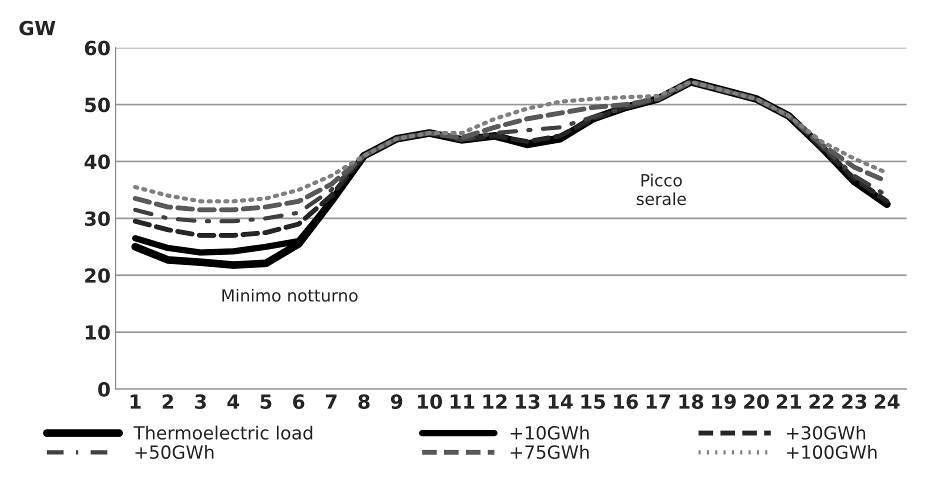  I want to click on y-axis-title: GW, so click(37, 28).